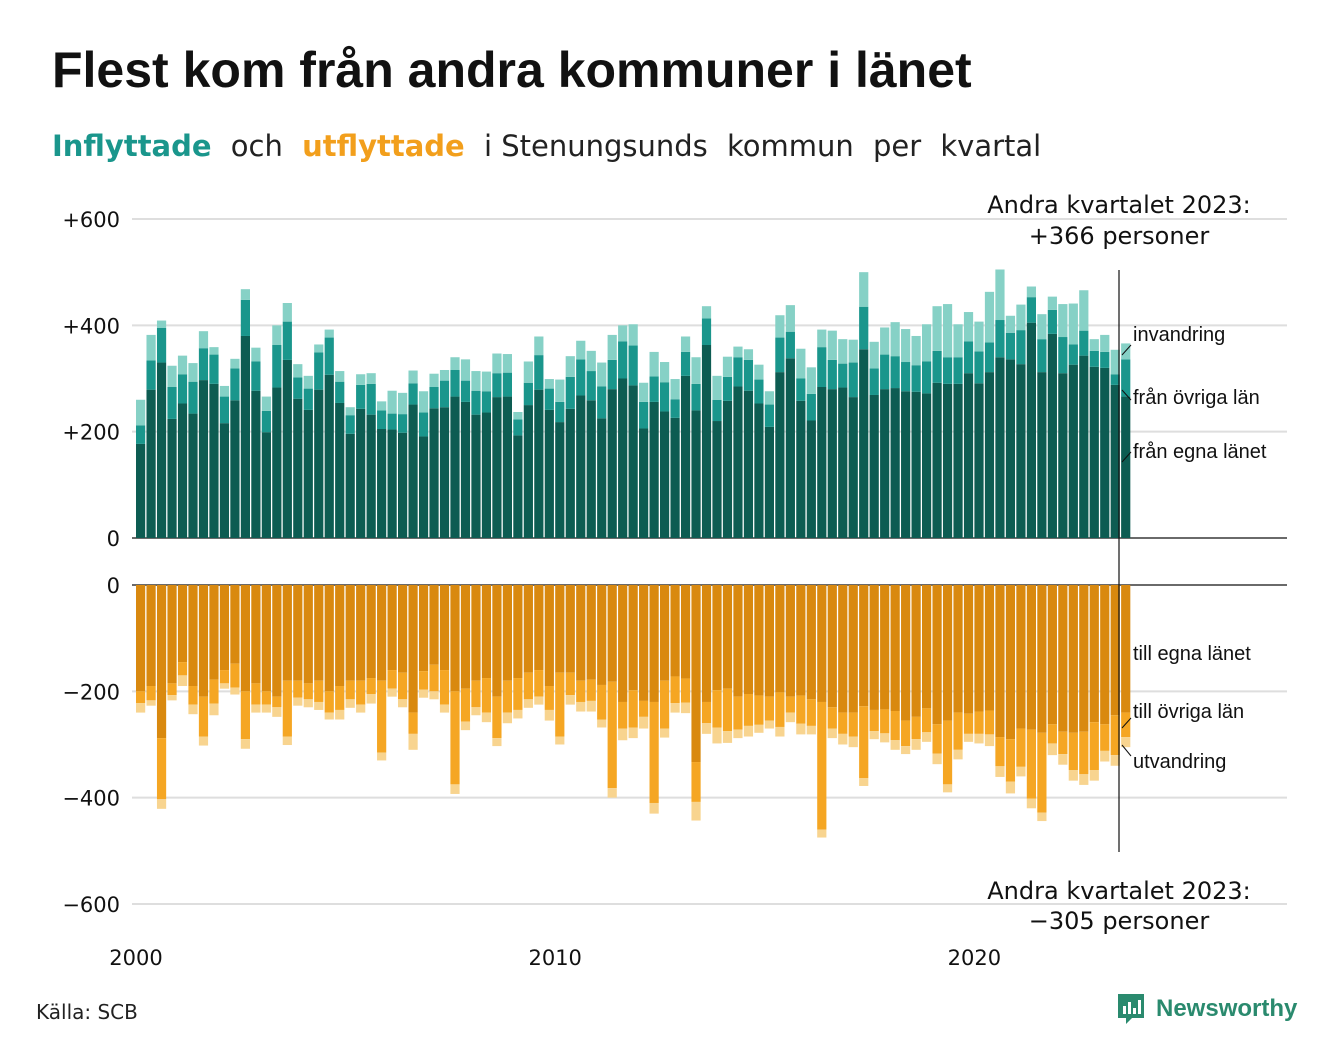 This screenshot has height=1060, width=1340. I want to click on subtitle-inflyttade: Inflyttade, so click(132, 146).